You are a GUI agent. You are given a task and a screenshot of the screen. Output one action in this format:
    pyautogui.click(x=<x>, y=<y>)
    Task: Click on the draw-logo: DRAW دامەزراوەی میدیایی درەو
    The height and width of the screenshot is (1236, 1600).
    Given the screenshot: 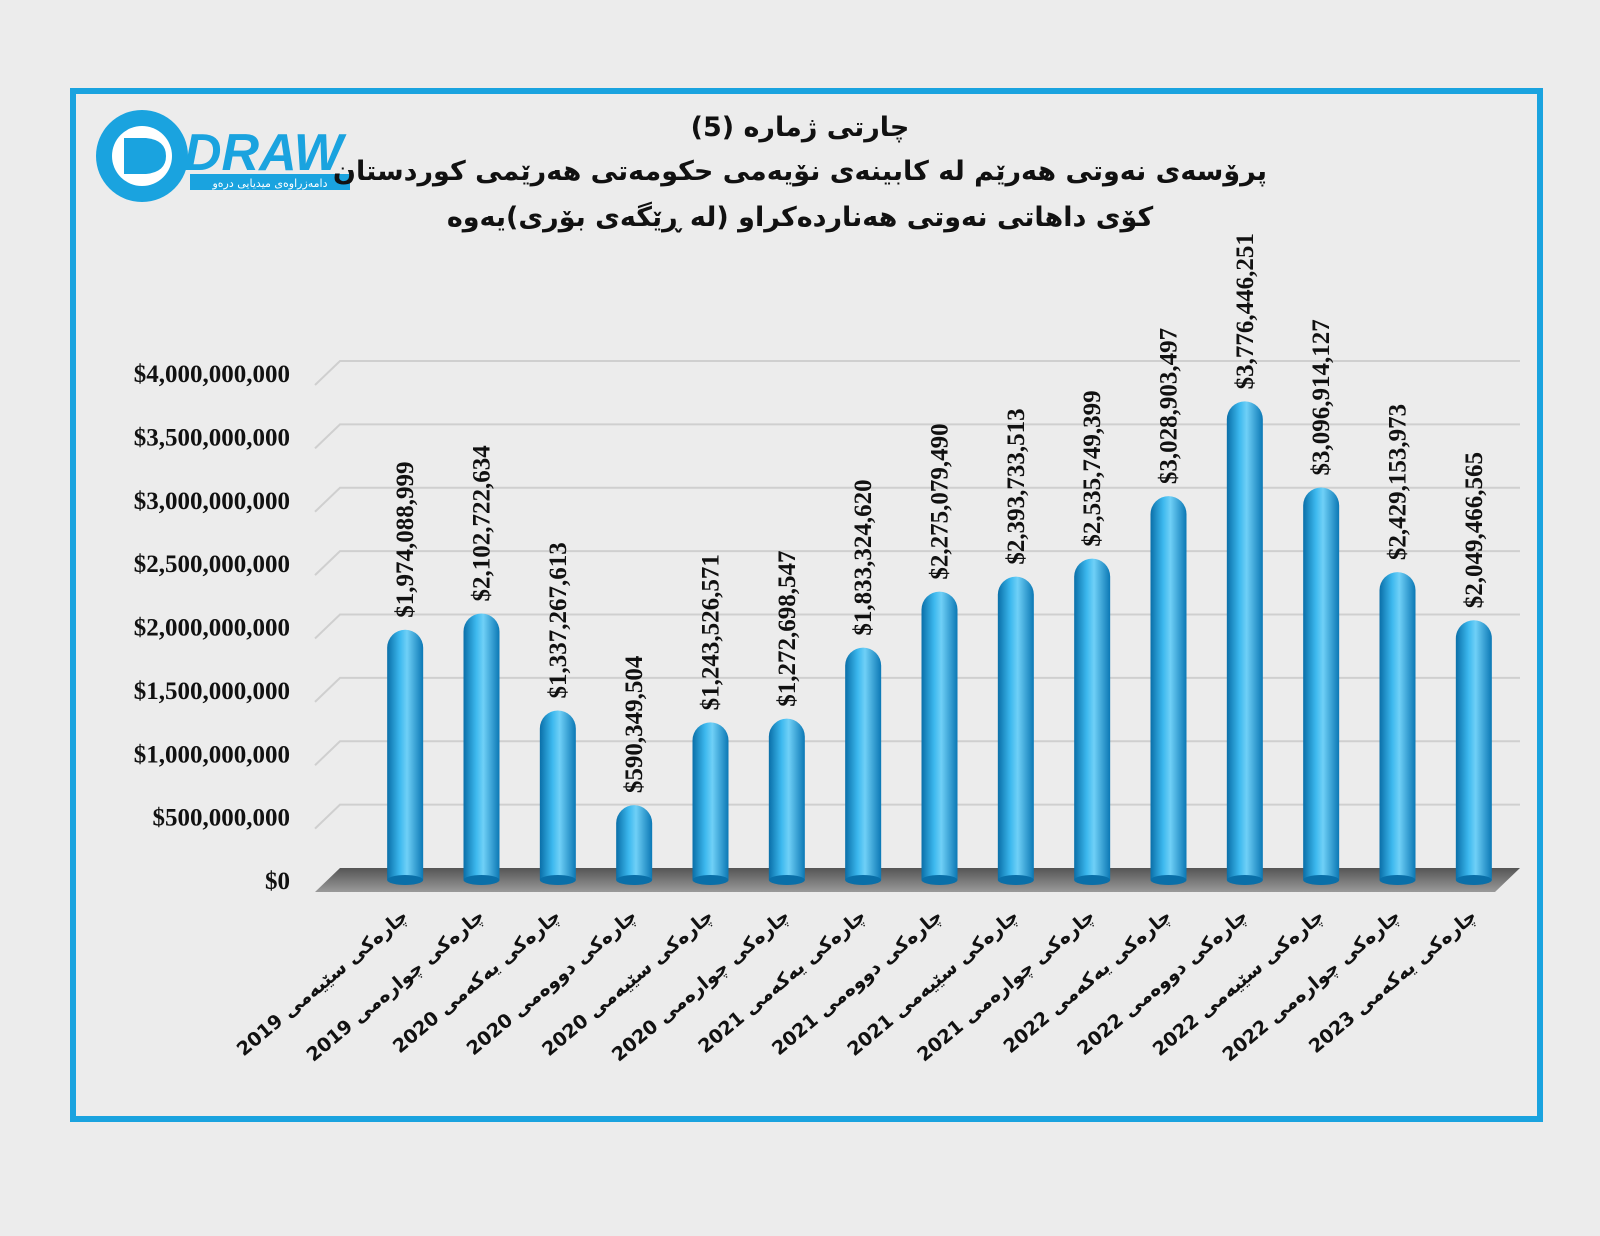 What is the action you would take?
    pyautogui.click(x=223, y=156)
    